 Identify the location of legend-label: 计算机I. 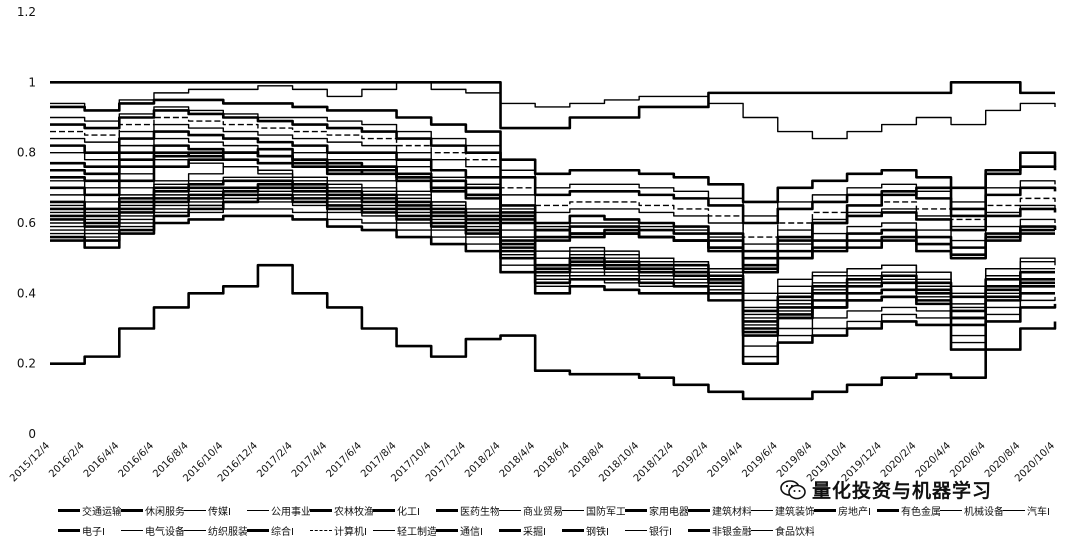
(350, 532).